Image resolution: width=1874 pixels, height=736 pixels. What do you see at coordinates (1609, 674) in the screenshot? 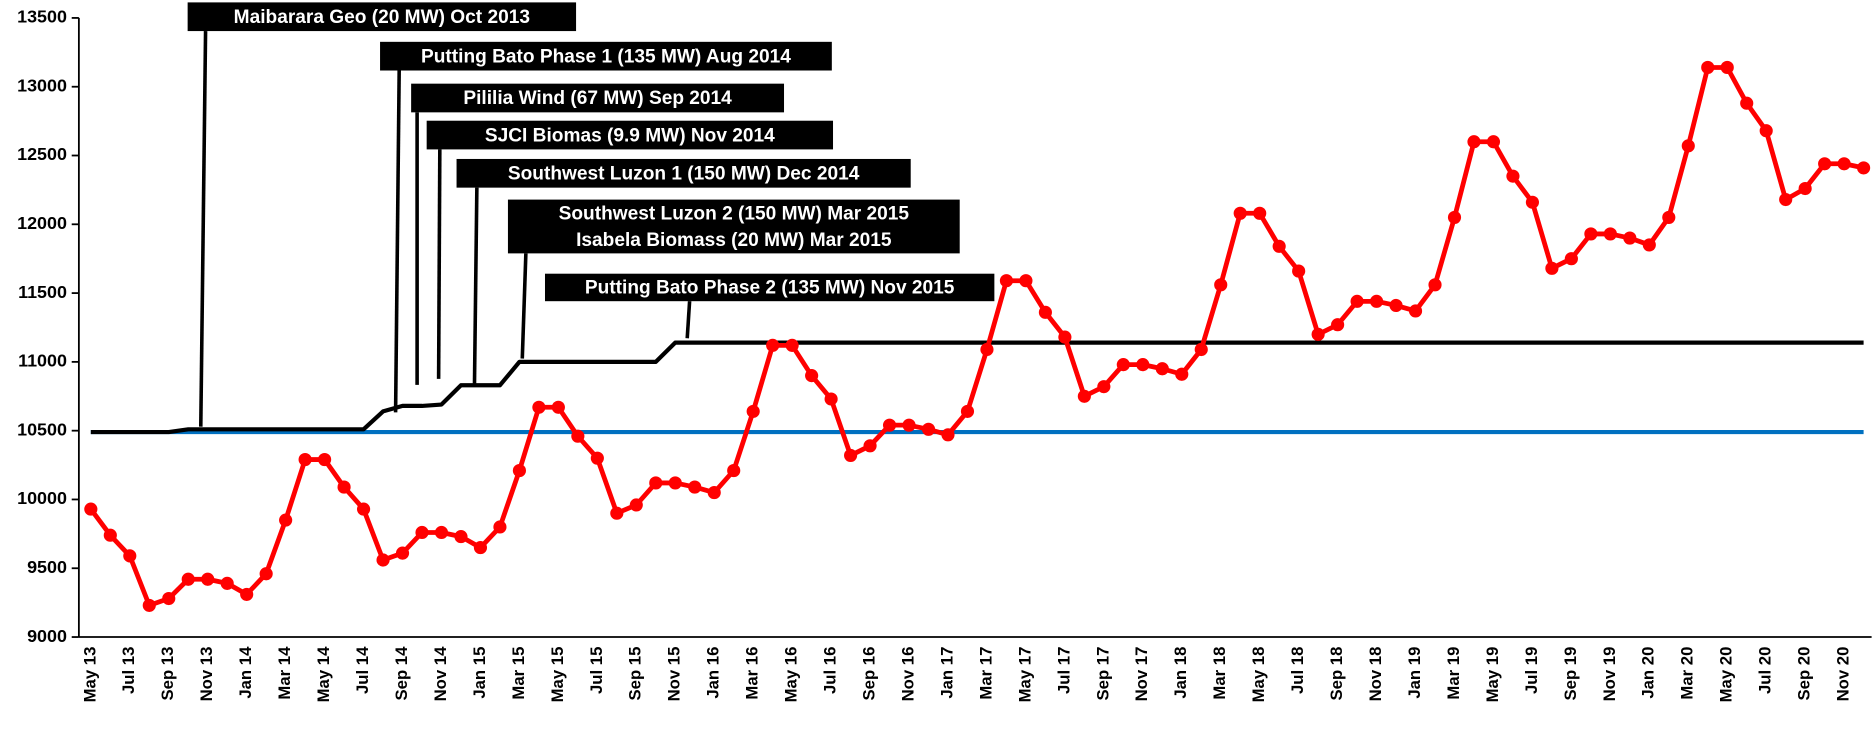
I see `x-tick-label: Nov 19` at bounding box center [1609, 674].